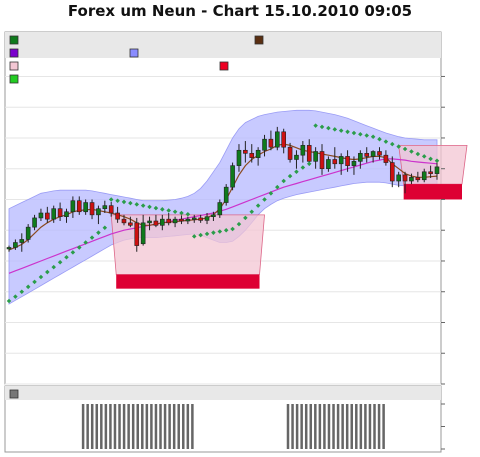 Image resolution: width=480 pixels, height=457 pixels. I want to click on sma20-swatch-icon, so click(14, 53).